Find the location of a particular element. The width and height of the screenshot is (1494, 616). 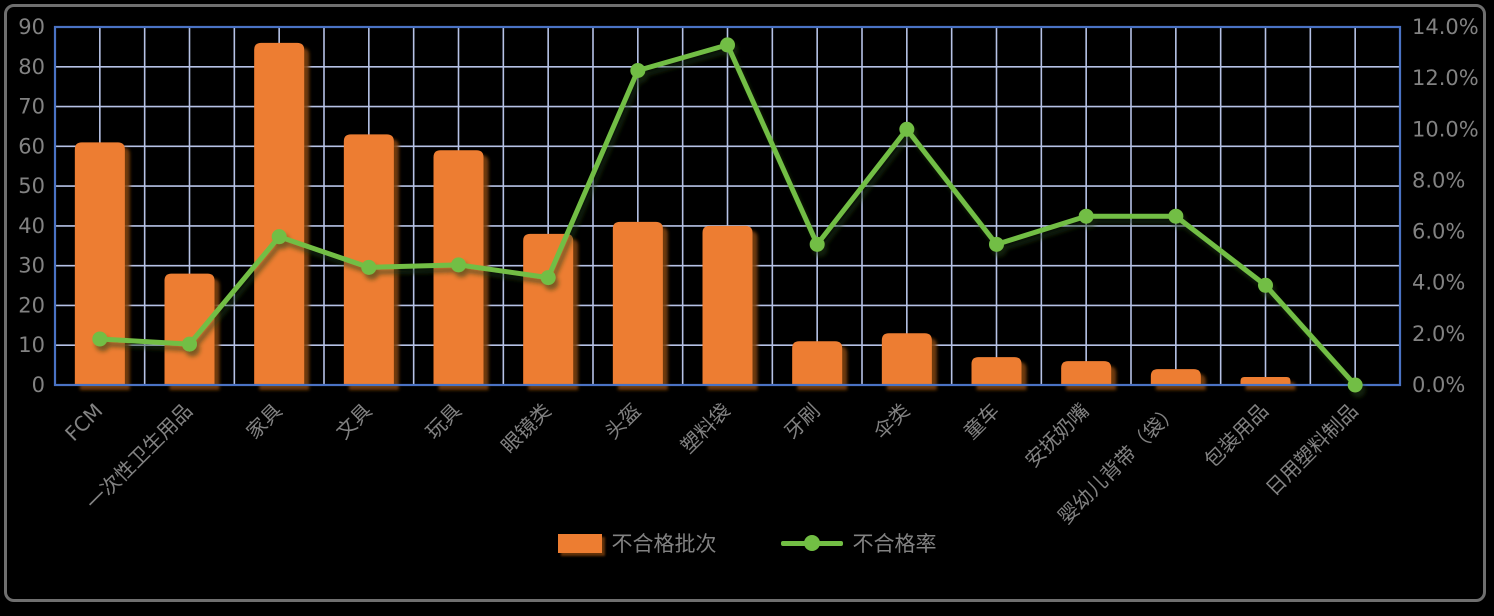

x-axis-label-头盔: 头盔 is located at coordinates (622, 421).